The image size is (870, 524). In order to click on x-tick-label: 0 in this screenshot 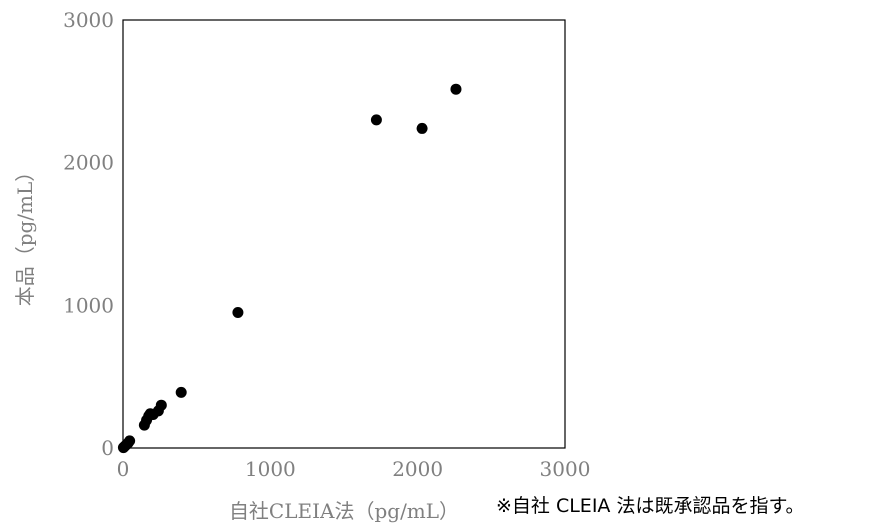, I will do `click(123, 469)`.